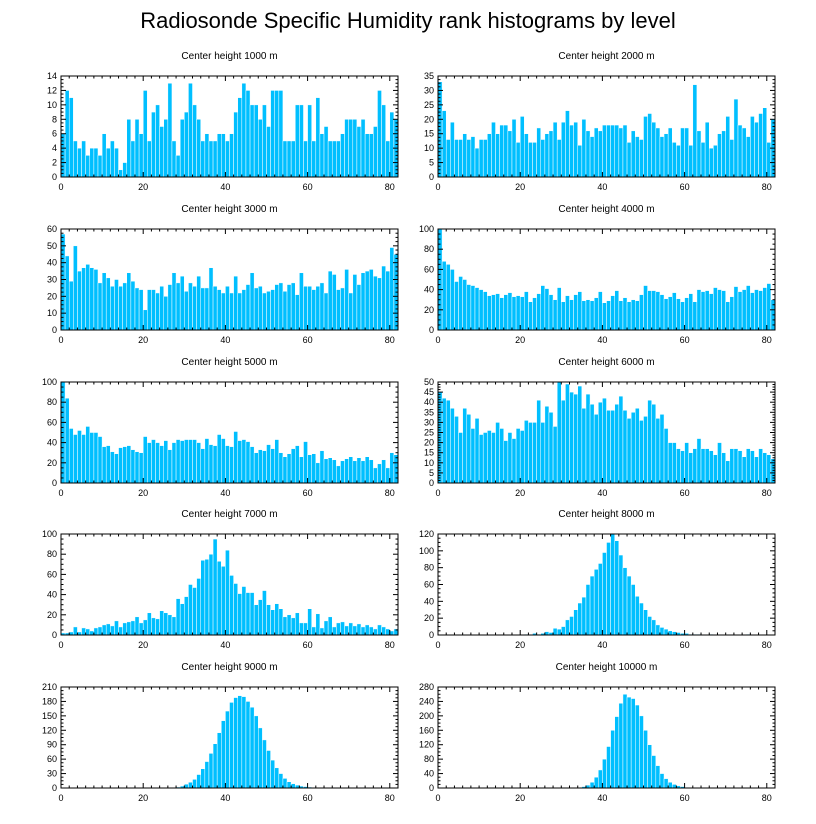  Describe the element at coordinates (52, 246) in the screenshot. I see `y-tick-label: 50` at that location.